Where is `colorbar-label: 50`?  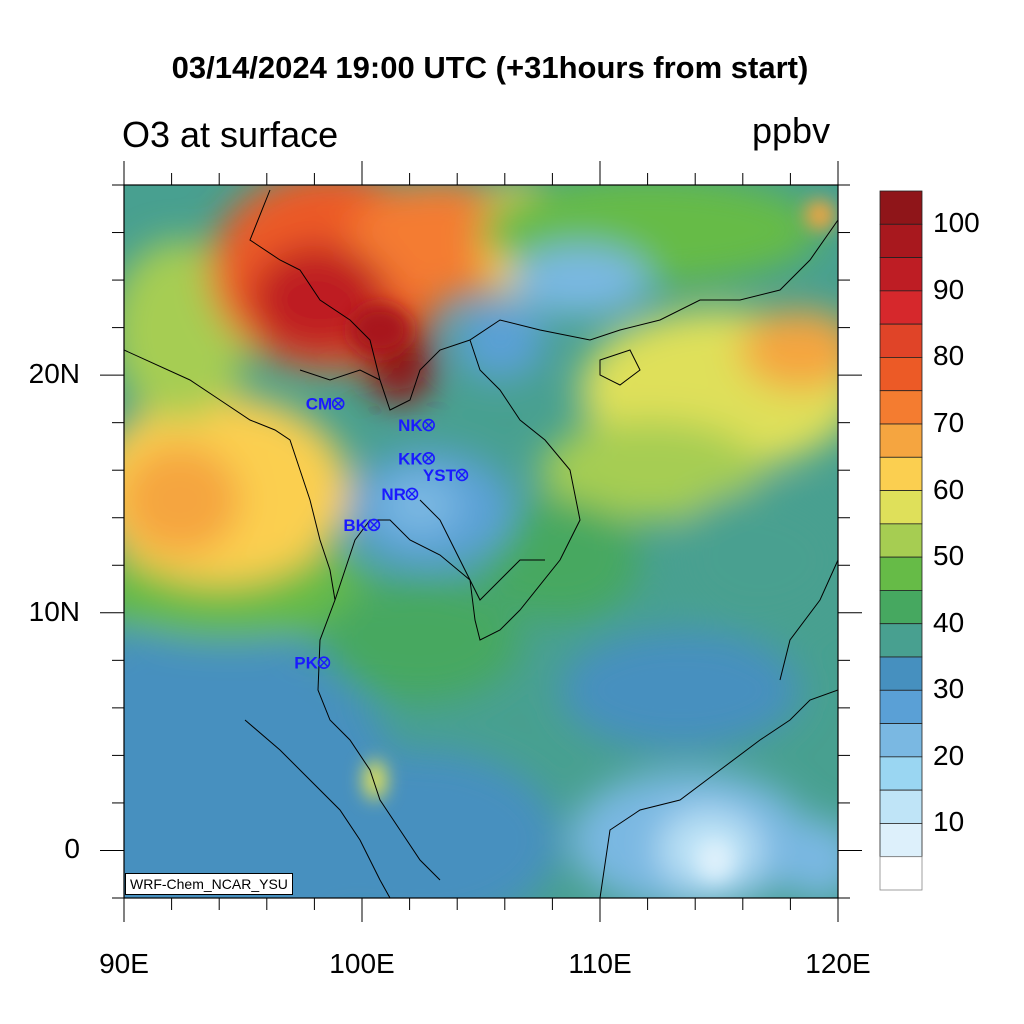 colorbar-label: 50 is located at coordinates (949, 556).